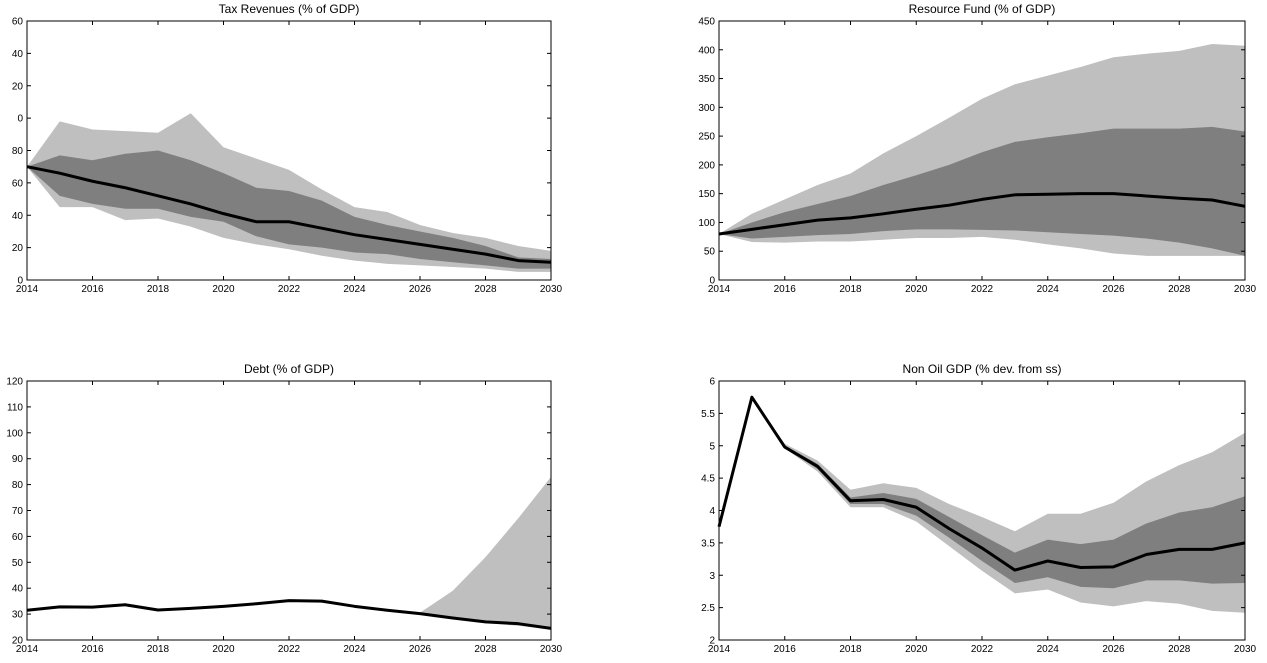  Describe the element at coordinates (706, 137) in the screenshot. I see `resource-fund-y-tick-label: 250` at that location.